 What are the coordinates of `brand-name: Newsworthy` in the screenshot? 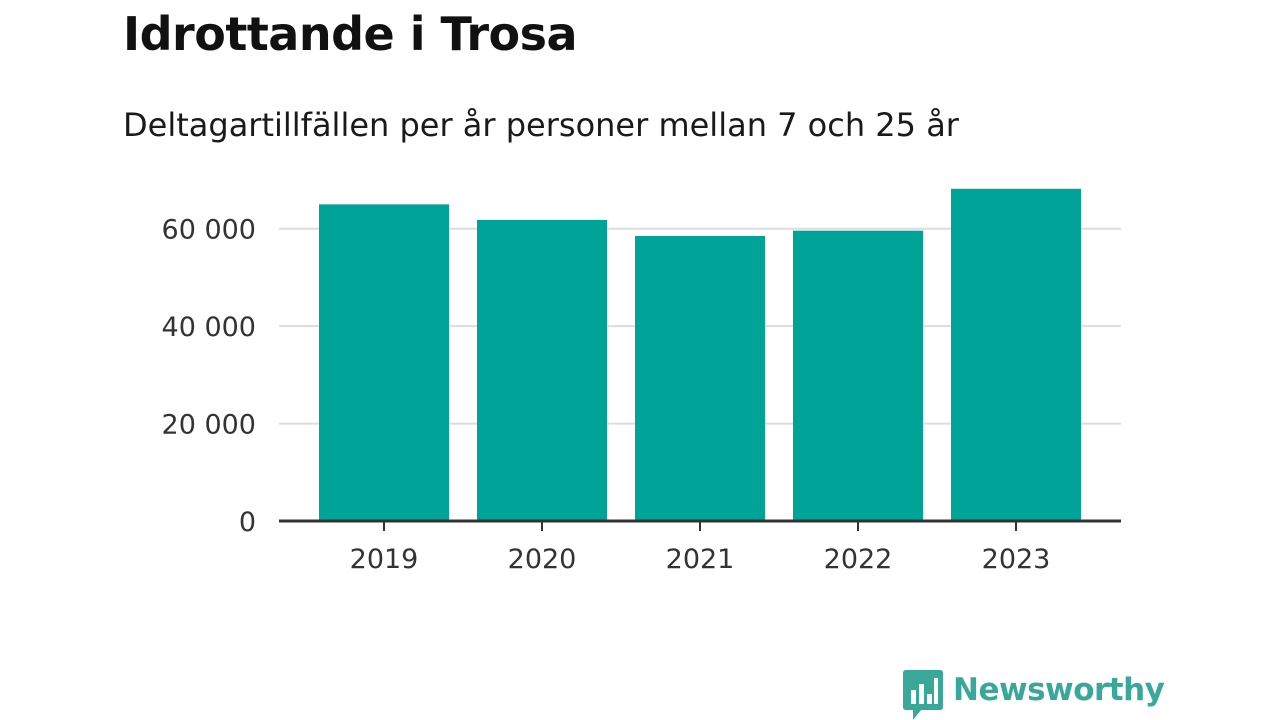 It's located at (1059, 690).